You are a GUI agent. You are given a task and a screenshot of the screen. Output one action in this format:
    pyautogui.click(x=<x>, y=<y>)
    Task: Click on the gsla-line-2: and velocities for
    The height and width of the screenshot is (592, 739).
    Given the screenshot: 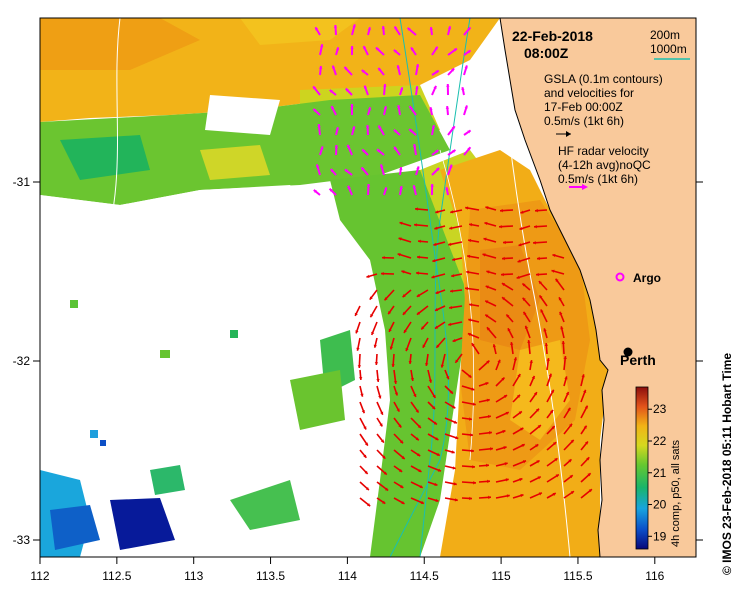 What is the action you would take?
    pyautogui.click(x=589, y=93)
    